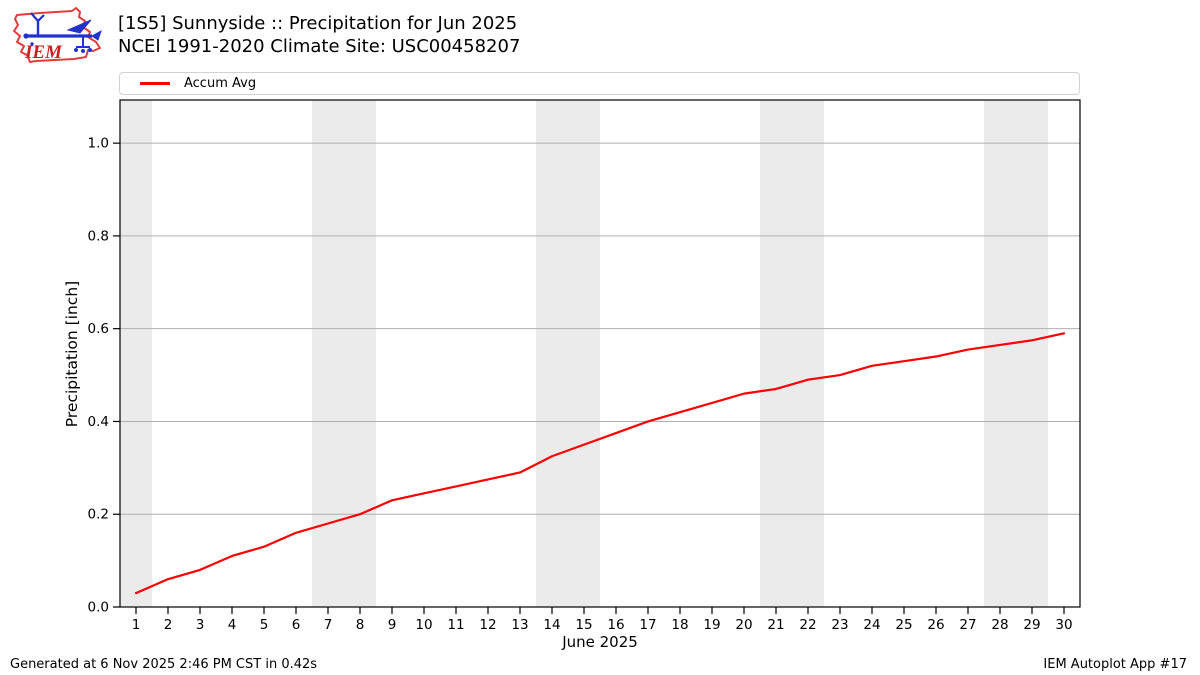  Describe the element at coordinates (98, 236) in the screenshot. I see `y-tick-label: 0.8` at that location.